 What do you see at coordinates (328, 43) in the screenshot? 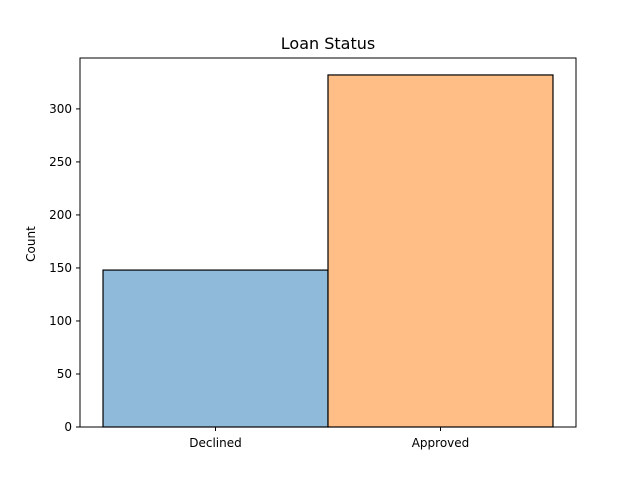
I see `chart-title: Loan Status` at bounding box center [328, 43].